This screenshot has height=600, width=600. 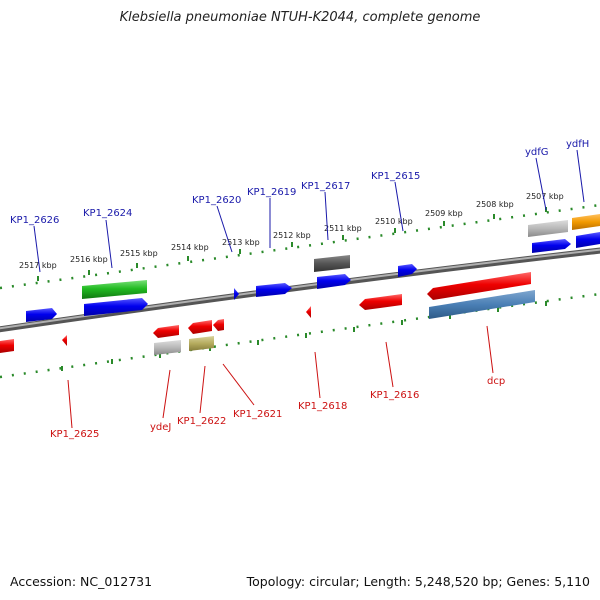 I want to click on gene-reverse-left-edge, so click(x=7, y=346).